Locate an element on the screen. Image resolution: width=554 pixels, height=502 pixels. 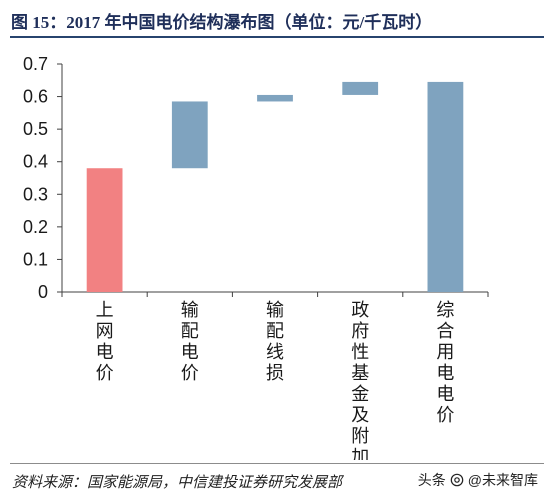
y-tick-label: 0.3 is located at coordinates (35, 194).